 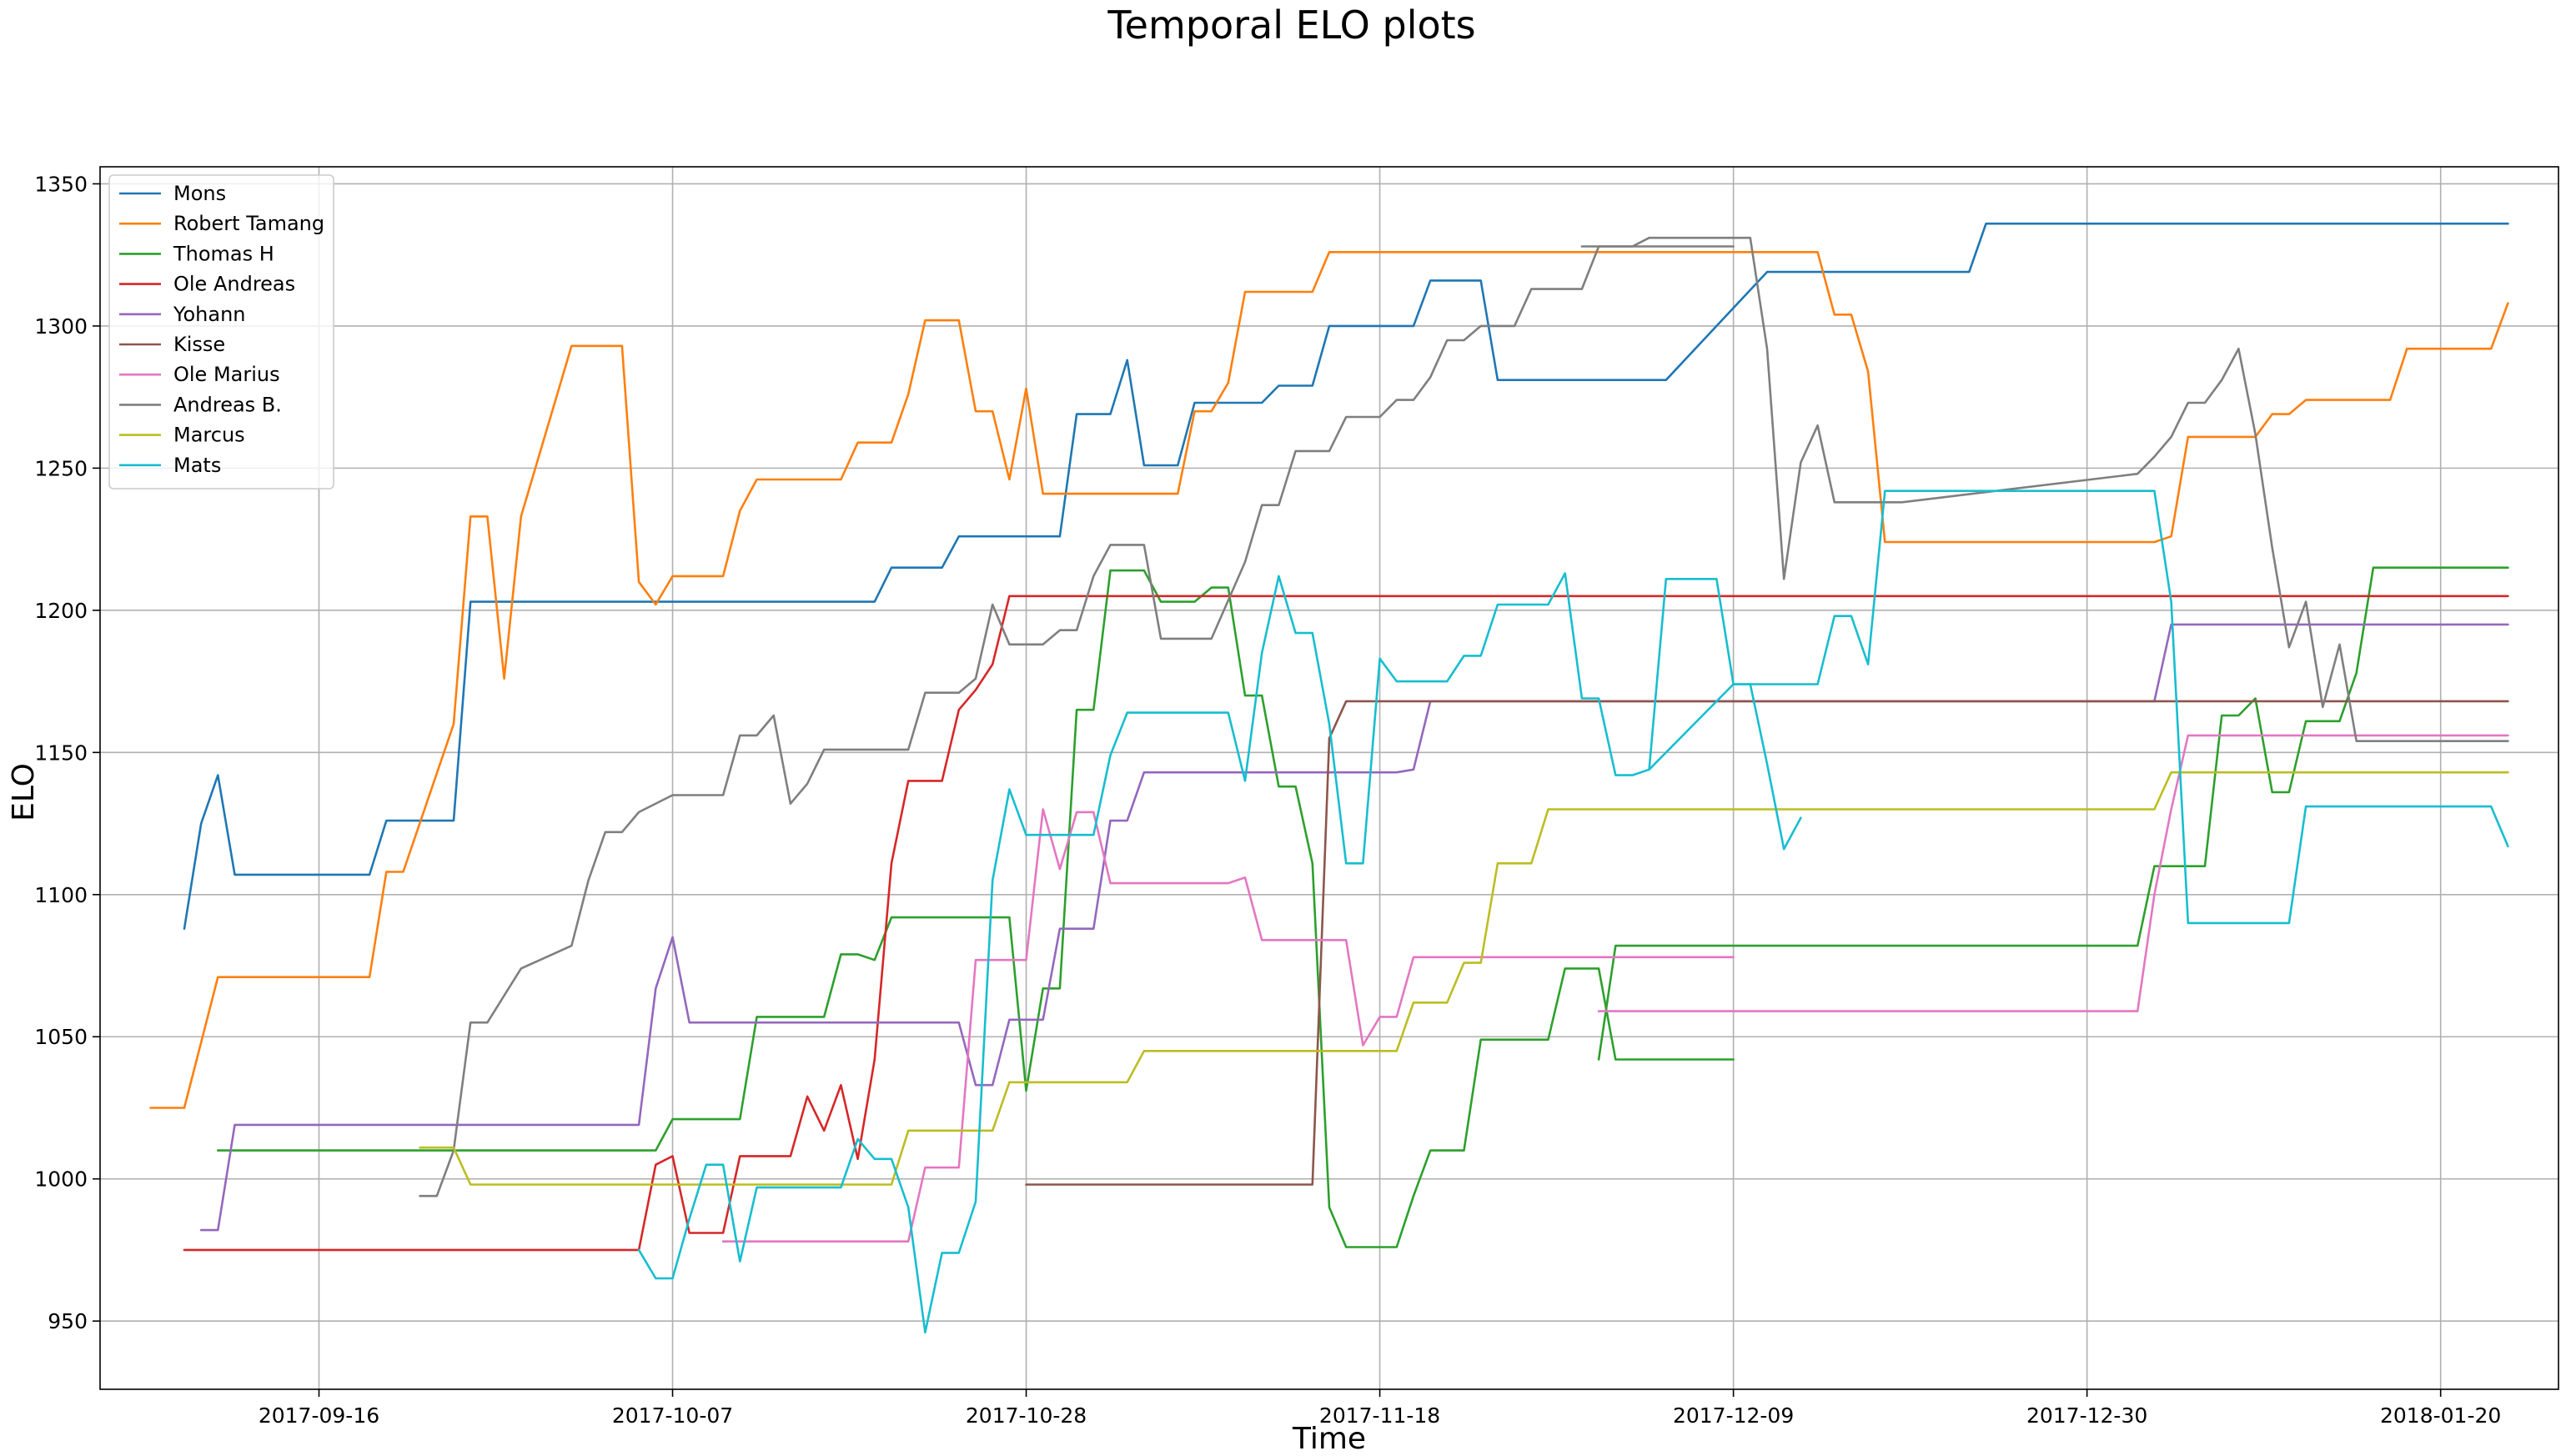 I want to click on y-tick-label: 1350, so click(x=61, y=184).